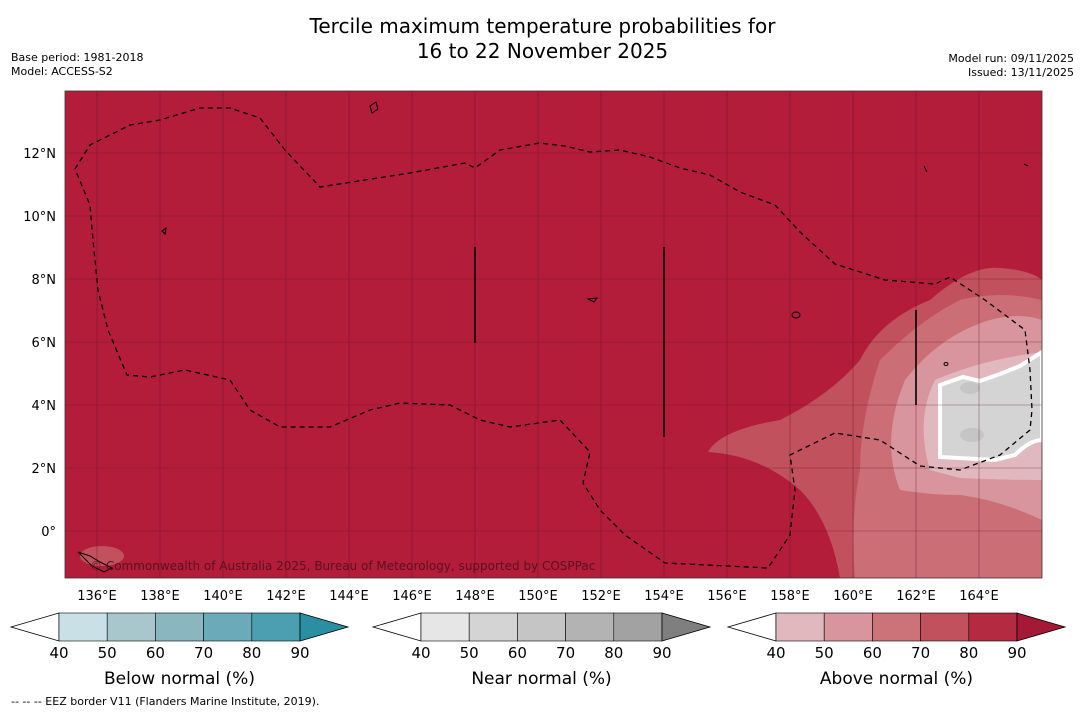 This screenshot has width=1085, height=713. Describe the element at coordinates (179, 650) in the screenshot. I see `colorbar-below: 40 50 60 70 80 90 Below normal (%)` at that location.